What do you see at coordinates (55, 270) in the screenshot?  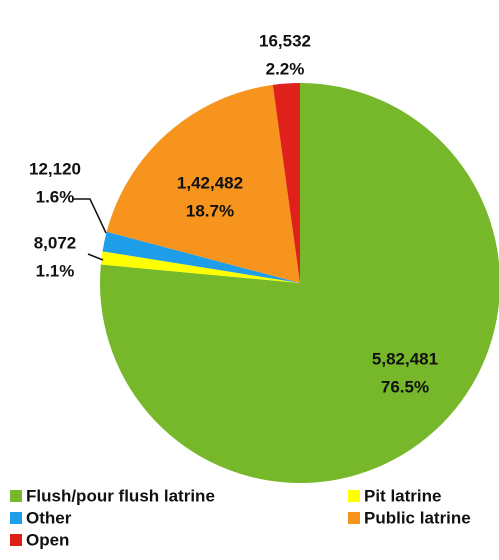 I see `percent-label: 1.1%` at bounding box center [55, 270].